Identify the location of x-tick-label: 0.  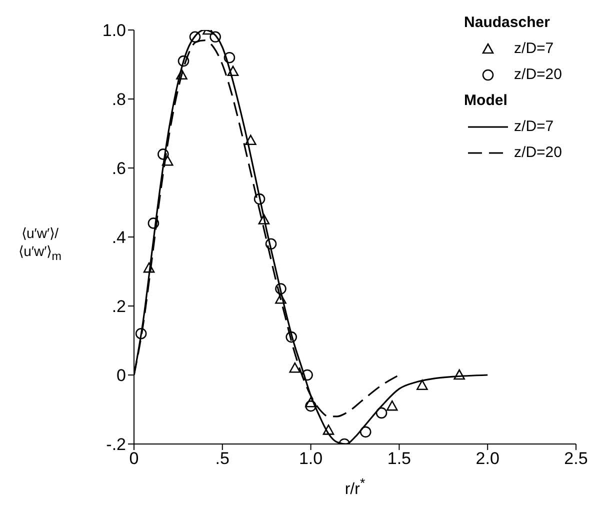
(134, 458).